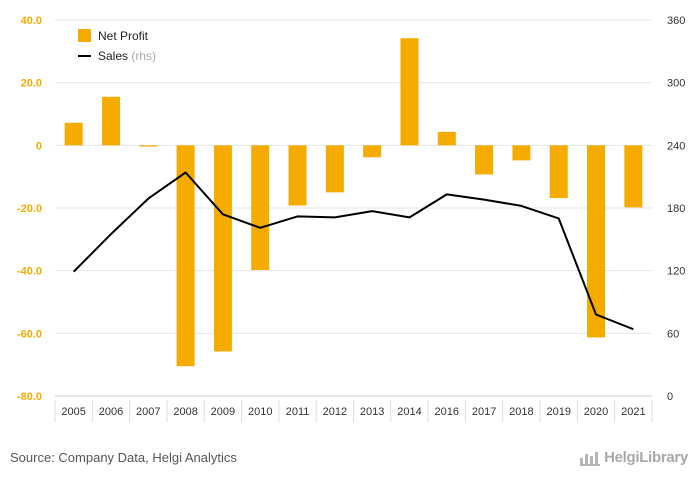 This screenshot has height=488, width=700. I want to click on x-tick-label: 2021, so click(633, 412).